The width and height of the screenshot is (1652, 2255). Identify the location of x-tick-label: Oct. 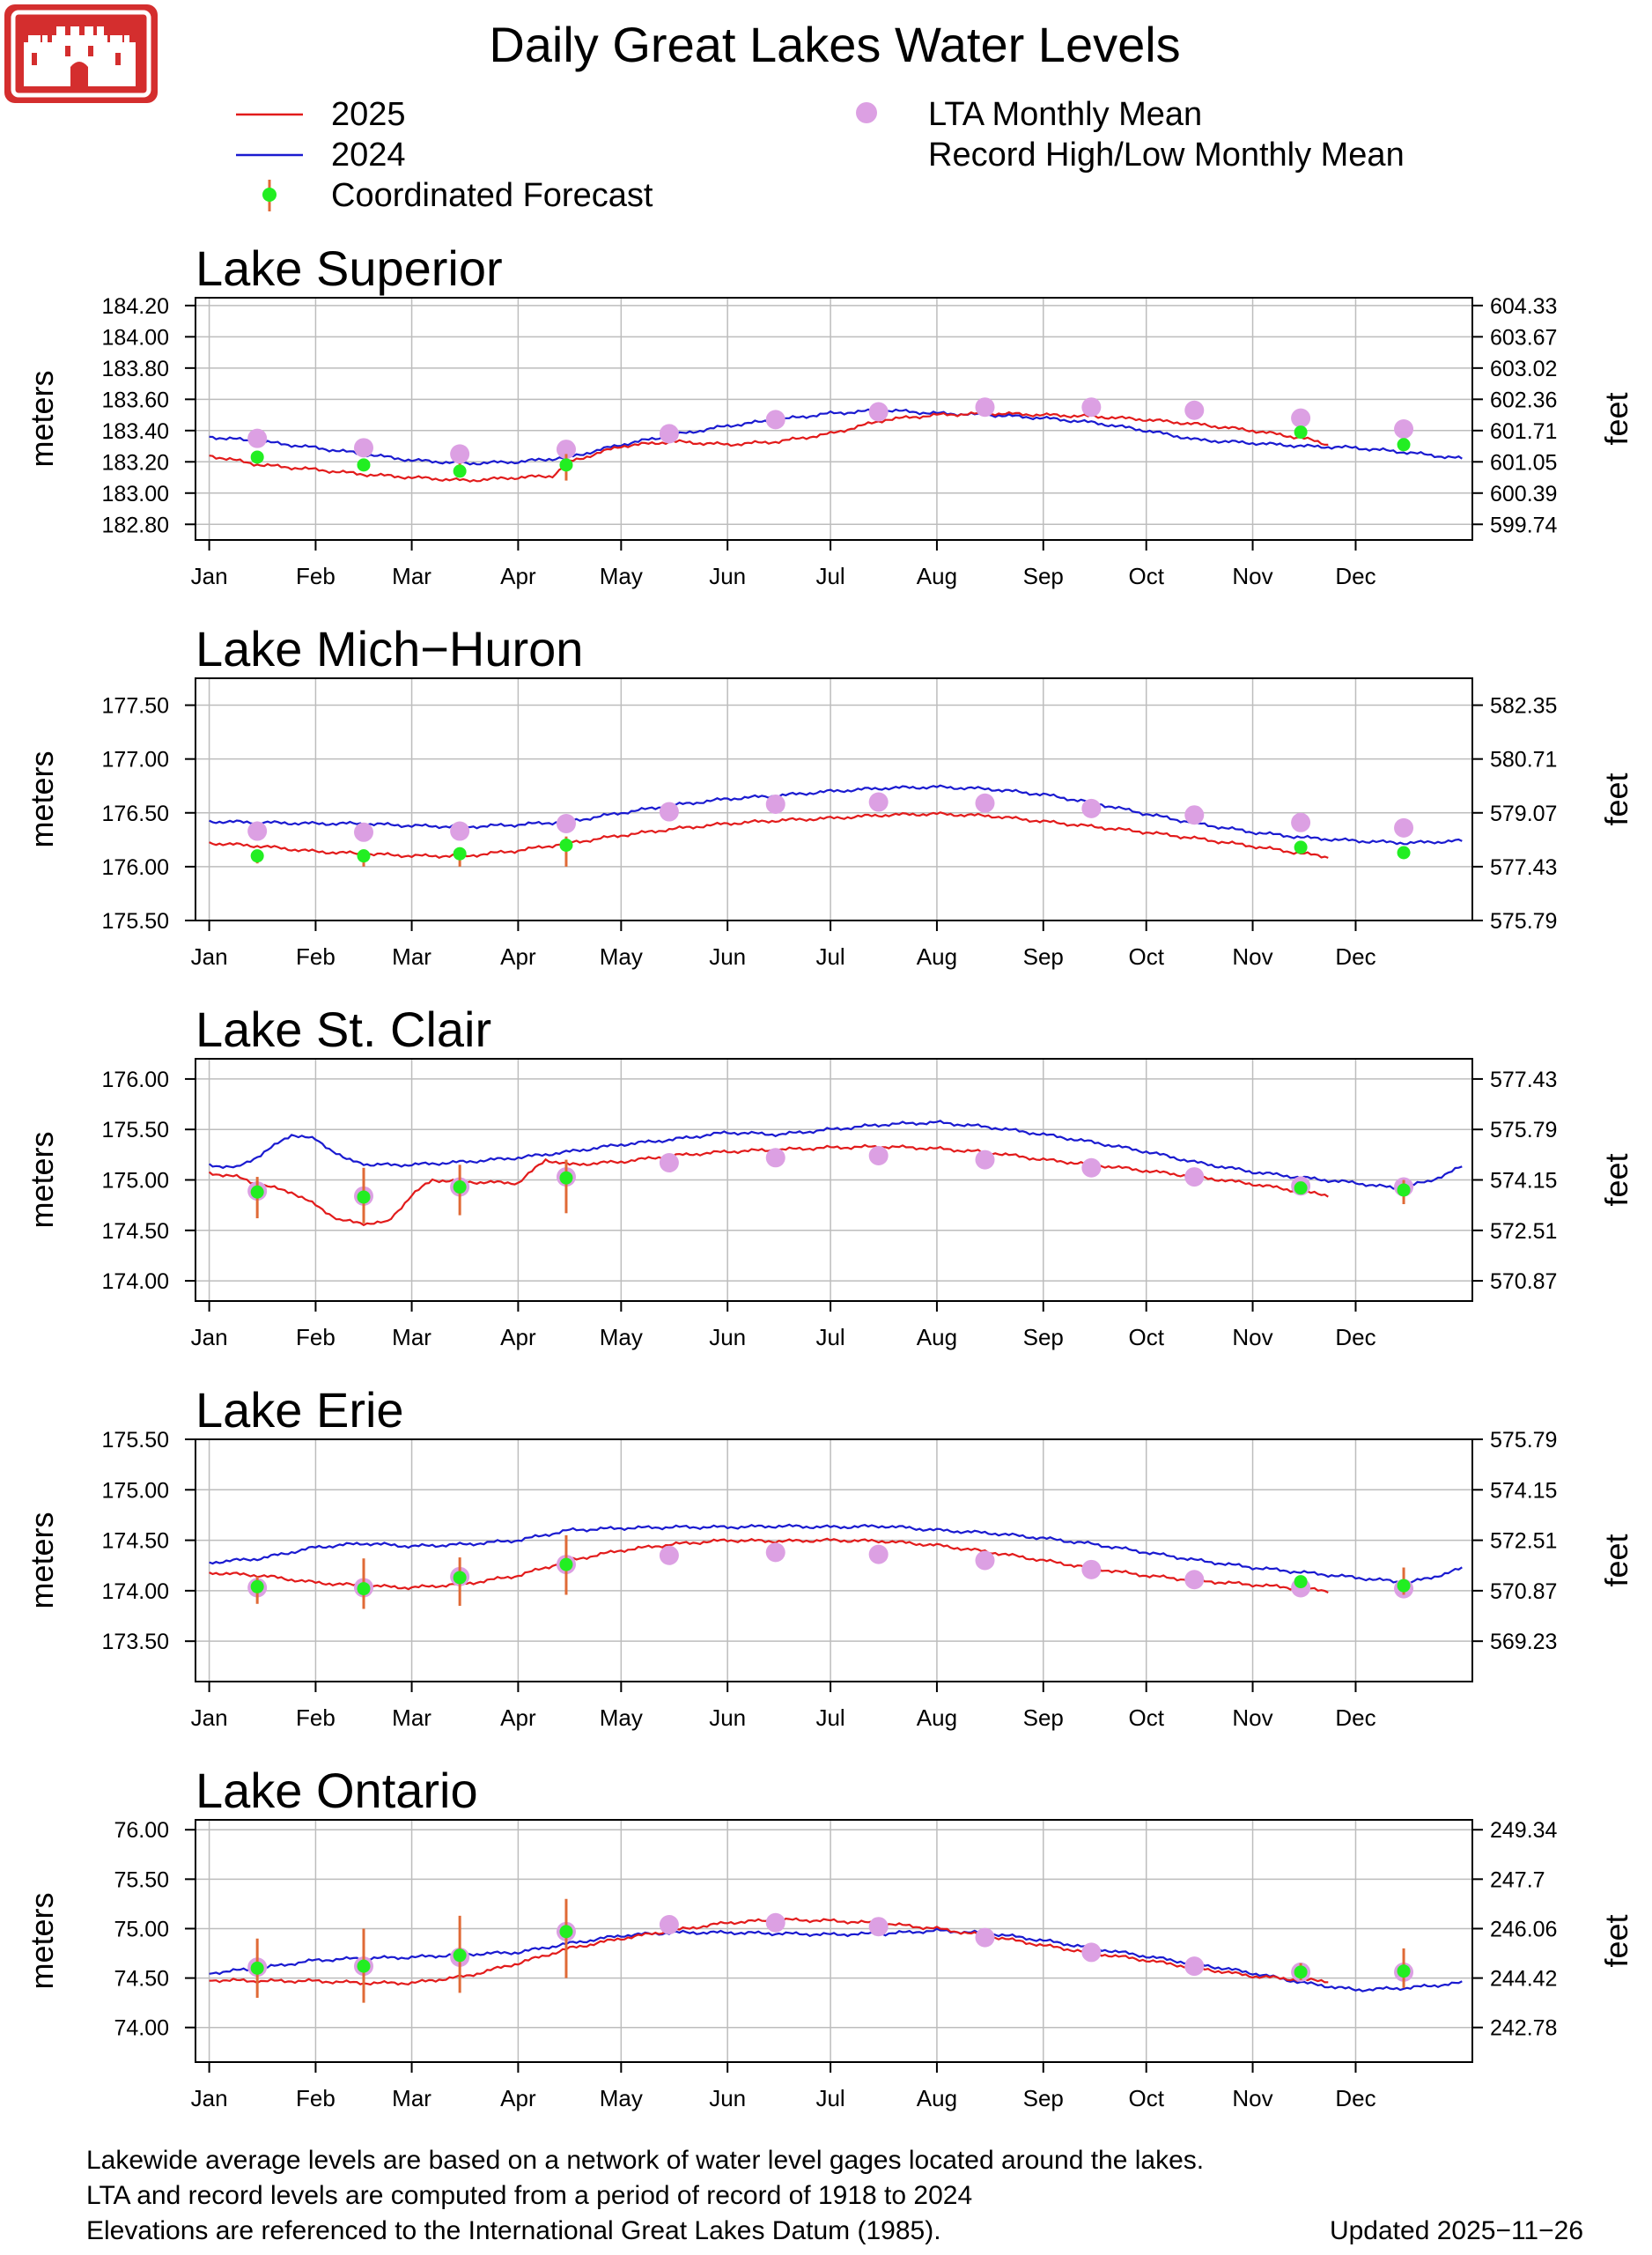
(1146, 576).